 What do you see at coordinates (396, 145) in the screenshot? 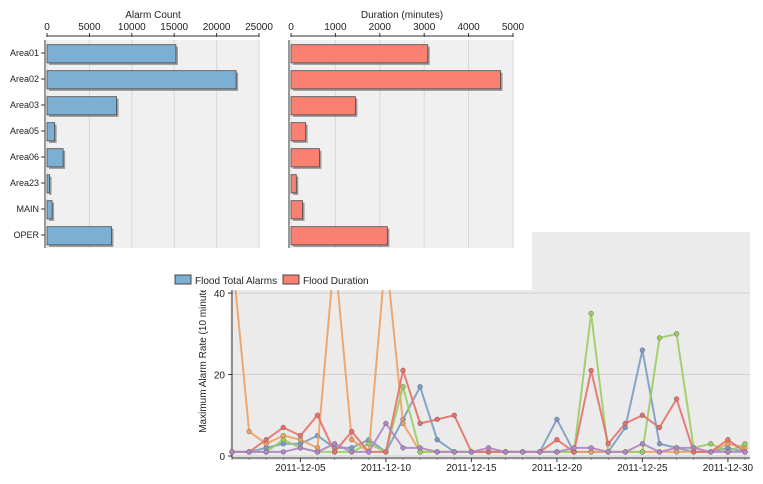
I see `duration-bars` at bounding box center [396, 145].